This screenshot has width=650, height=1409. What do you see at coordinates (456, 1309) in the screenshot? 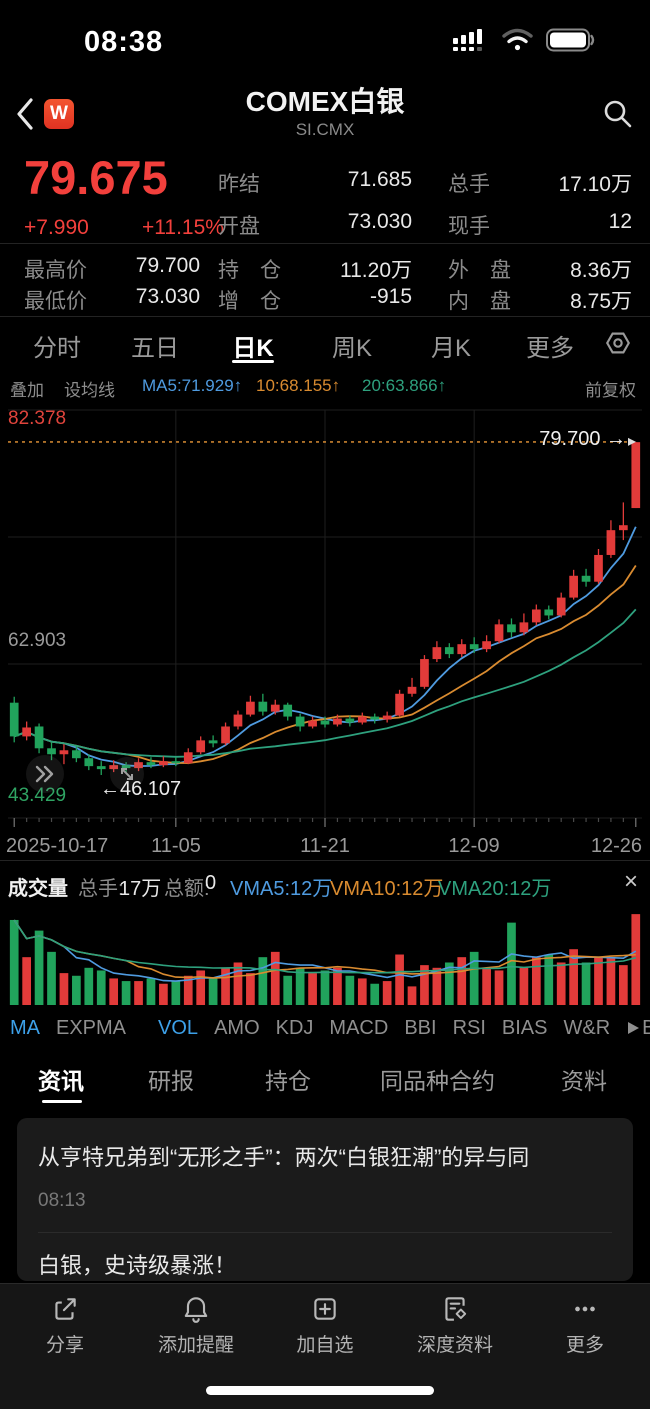
I see `document-diamond-icon` at bounding box center [456, 1309].